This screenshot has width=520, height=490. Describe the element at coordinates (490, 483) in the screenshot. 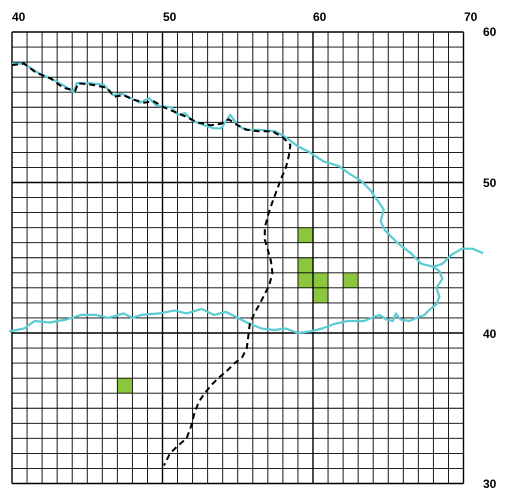

I see `latitude-label: 30` at that location.